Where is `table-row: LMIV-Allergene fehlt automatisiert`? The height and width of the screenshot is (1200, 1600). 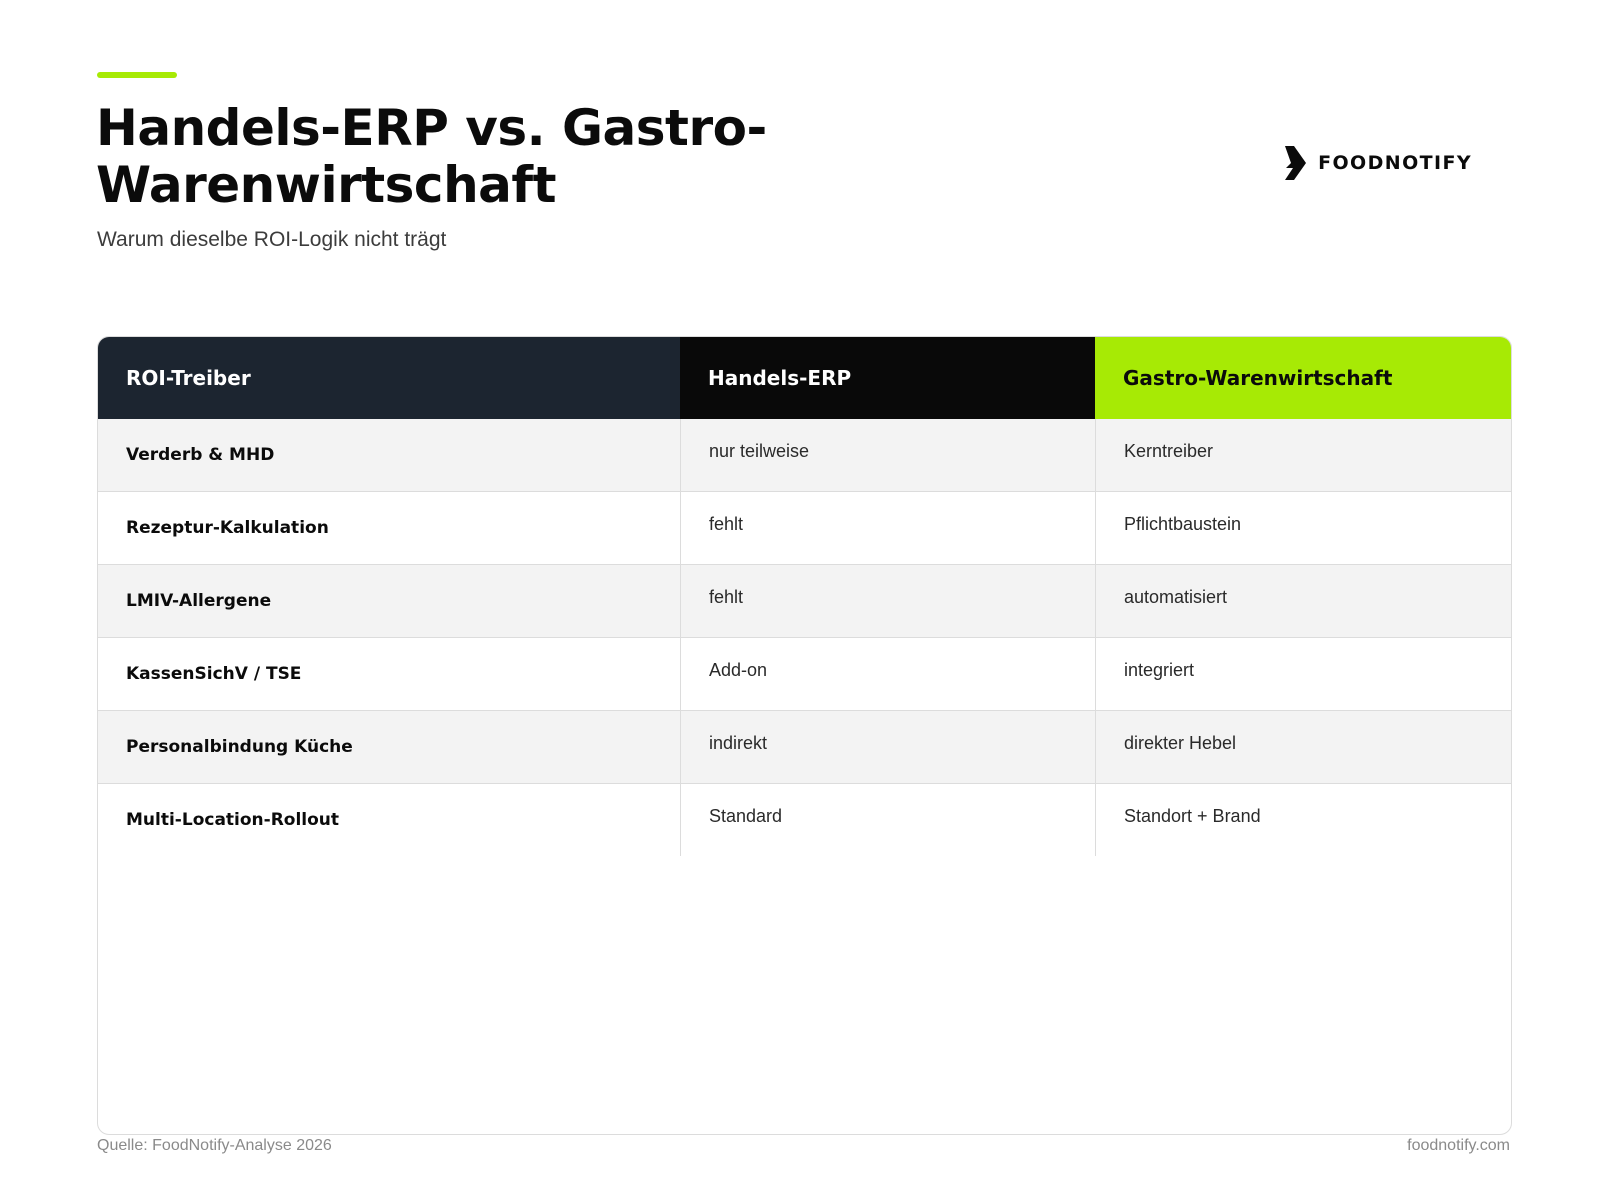 table-row: LMIV-Allergene fehlt automatisiert is located at coordinates (804, 600).